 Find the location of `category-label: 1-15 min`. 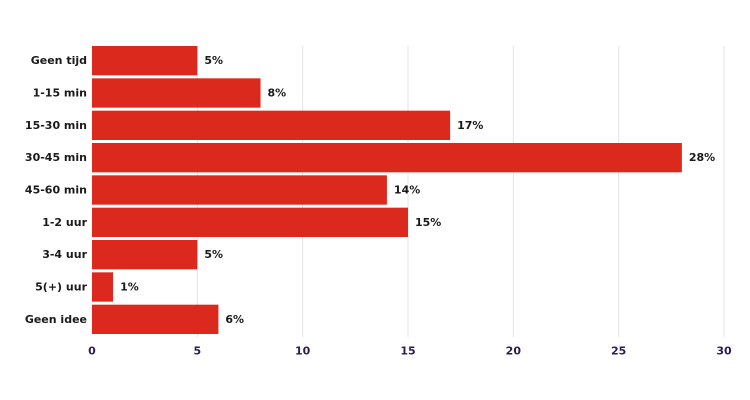

category-label: 1-15 min is located at coordinates (60, 93).